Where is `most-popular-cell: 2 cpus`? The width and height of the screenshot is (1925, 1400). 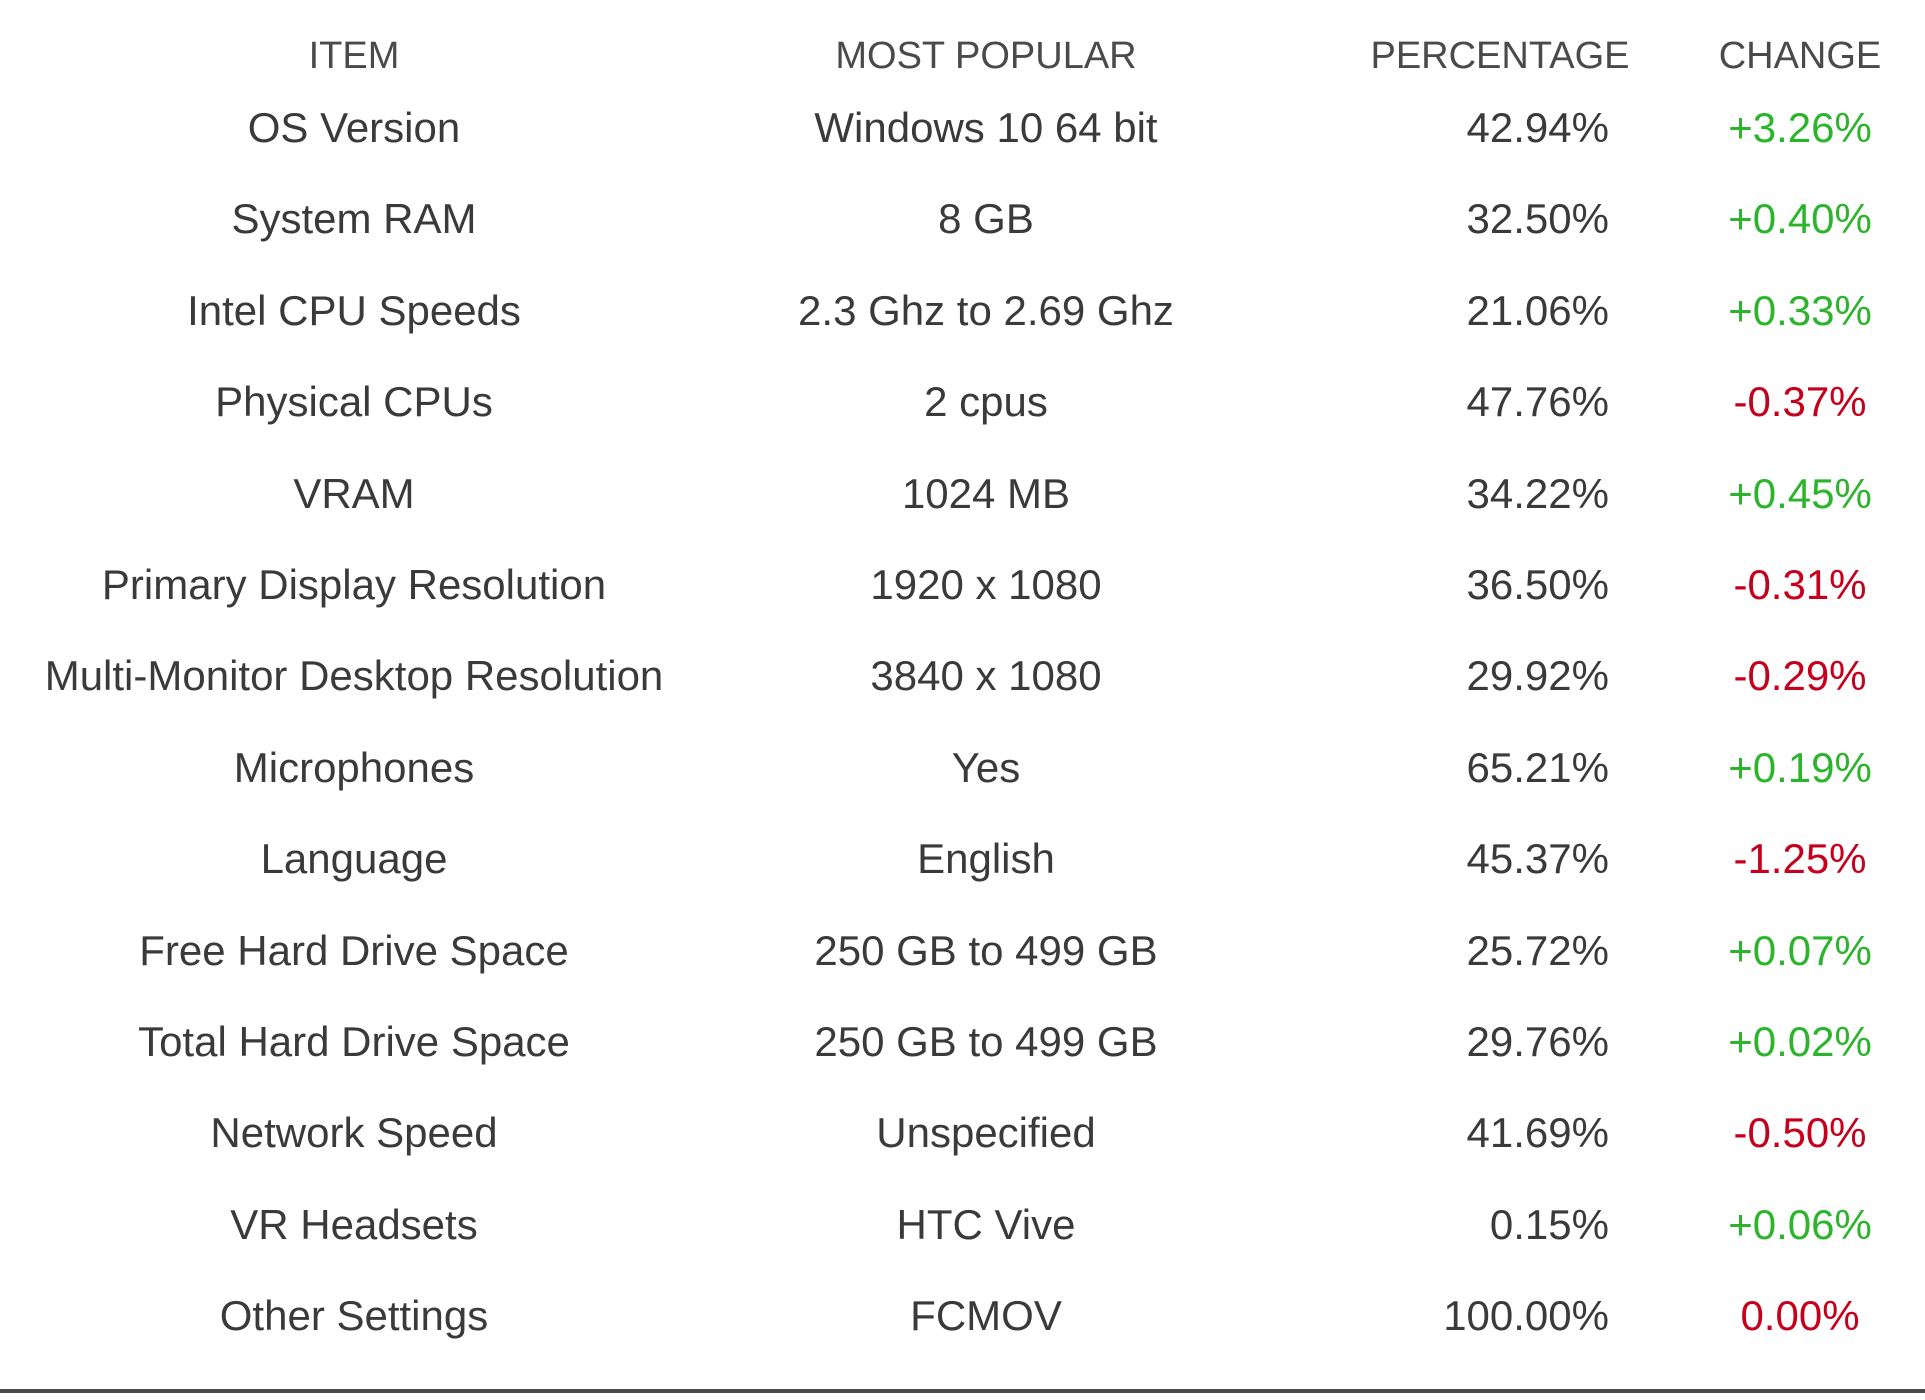 most-popular-cell: 2 cpus is located at coordinates (986, 402).